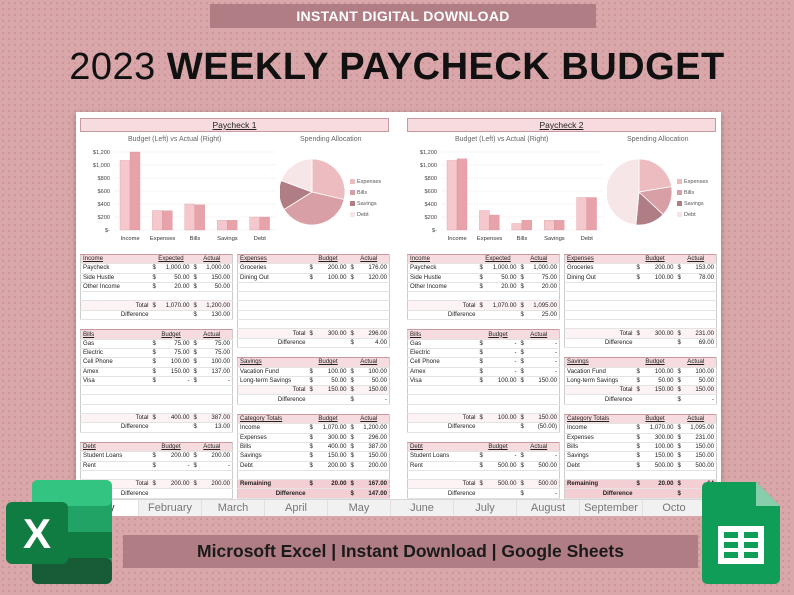 The width and height of the screenshot is (794, 595). I want to click on sheet-tab: June, so click(422, 508).